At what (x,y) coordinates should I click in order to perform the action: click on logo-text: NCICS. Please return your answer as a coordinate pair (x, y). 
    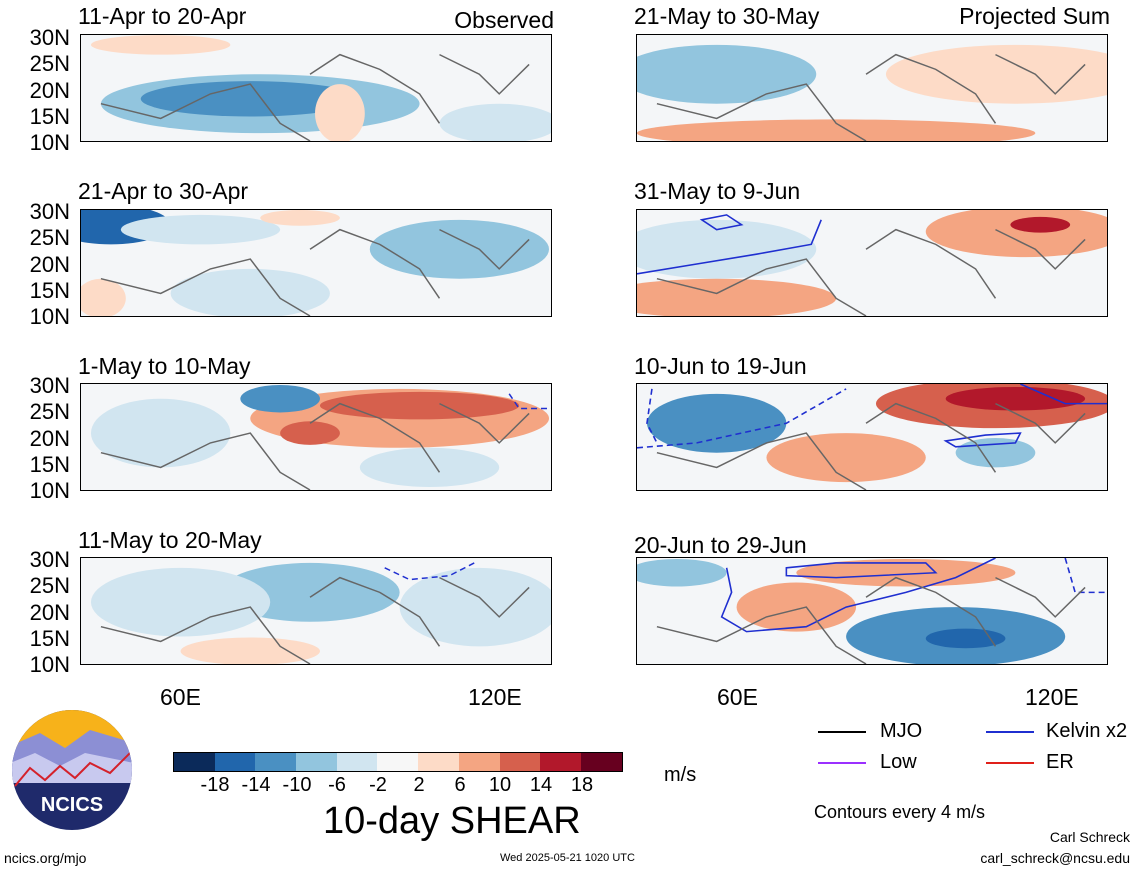
    Looking at the image, I should click on (72, 805).